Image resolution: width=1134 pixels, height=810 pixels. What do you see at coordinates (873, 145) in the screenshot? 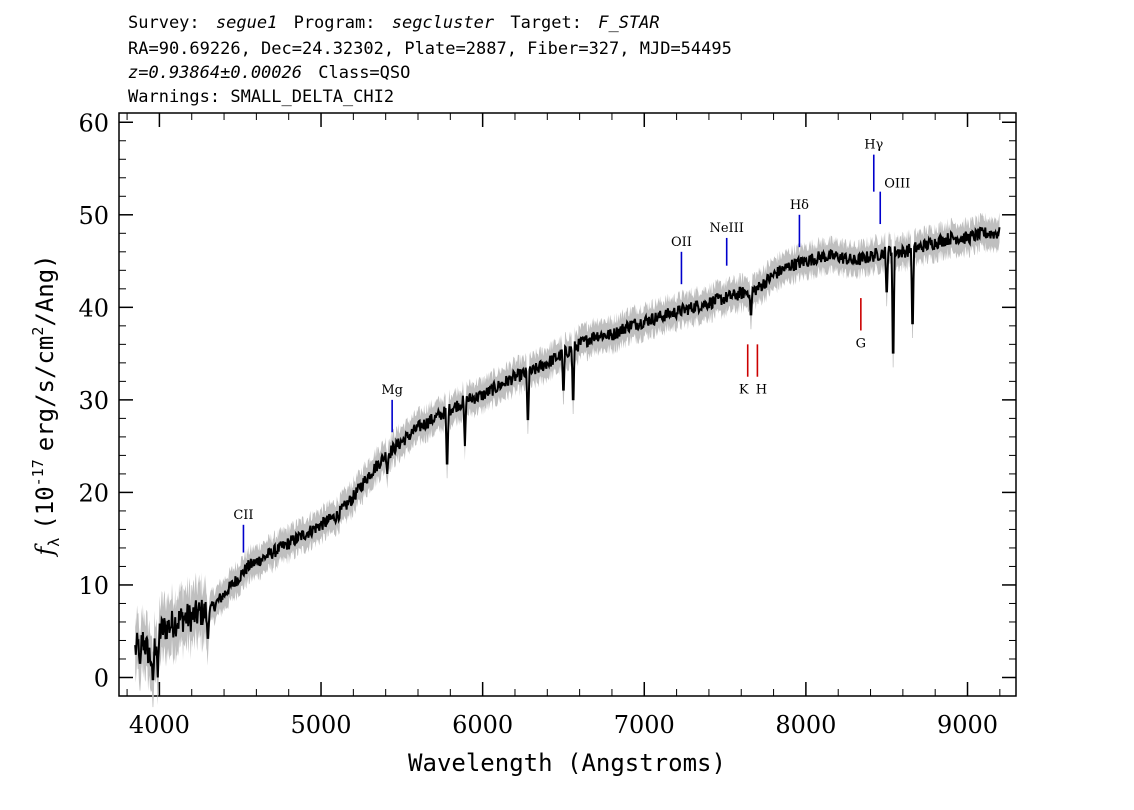
I see `line-label-5: Hγ` at bounding box center [873, 145].